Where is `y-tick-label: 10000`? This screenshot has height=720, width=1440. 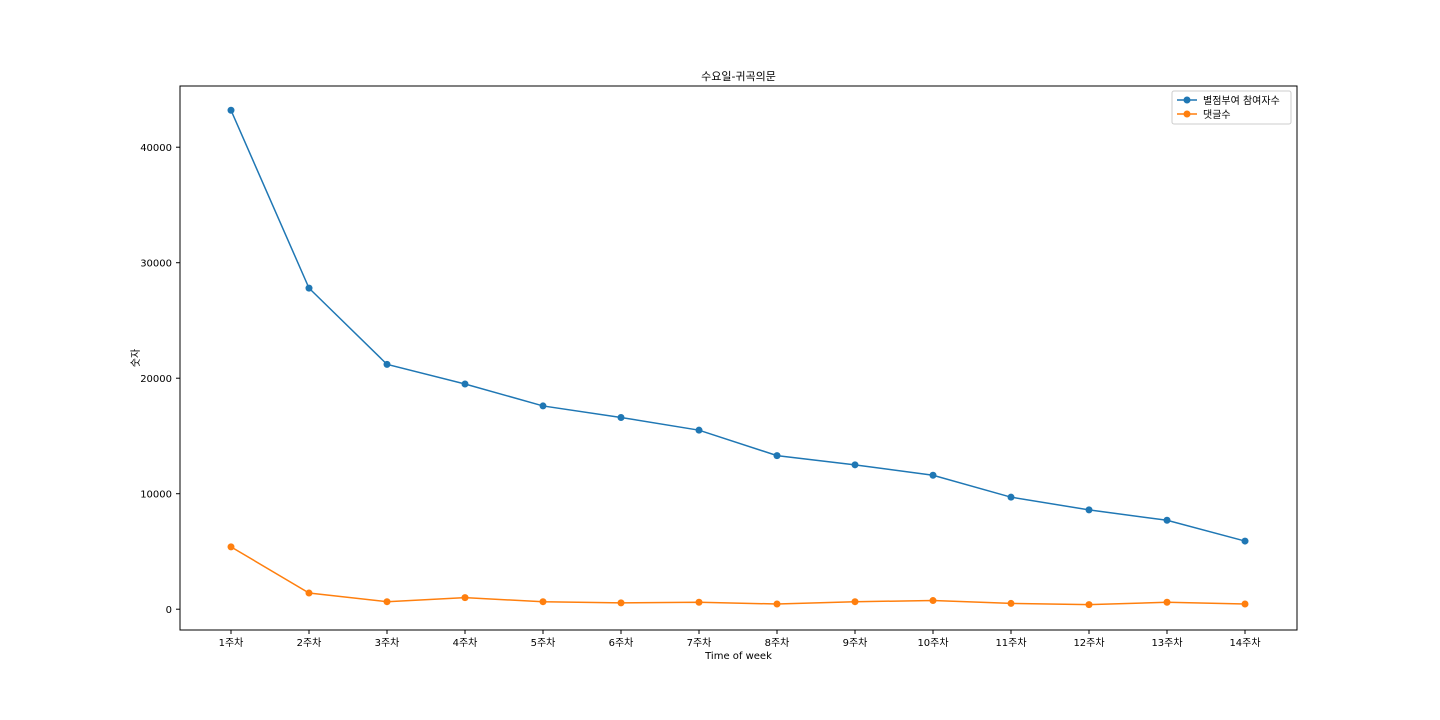
y-tick-label: 10000 is located at coordinates (156, 495).